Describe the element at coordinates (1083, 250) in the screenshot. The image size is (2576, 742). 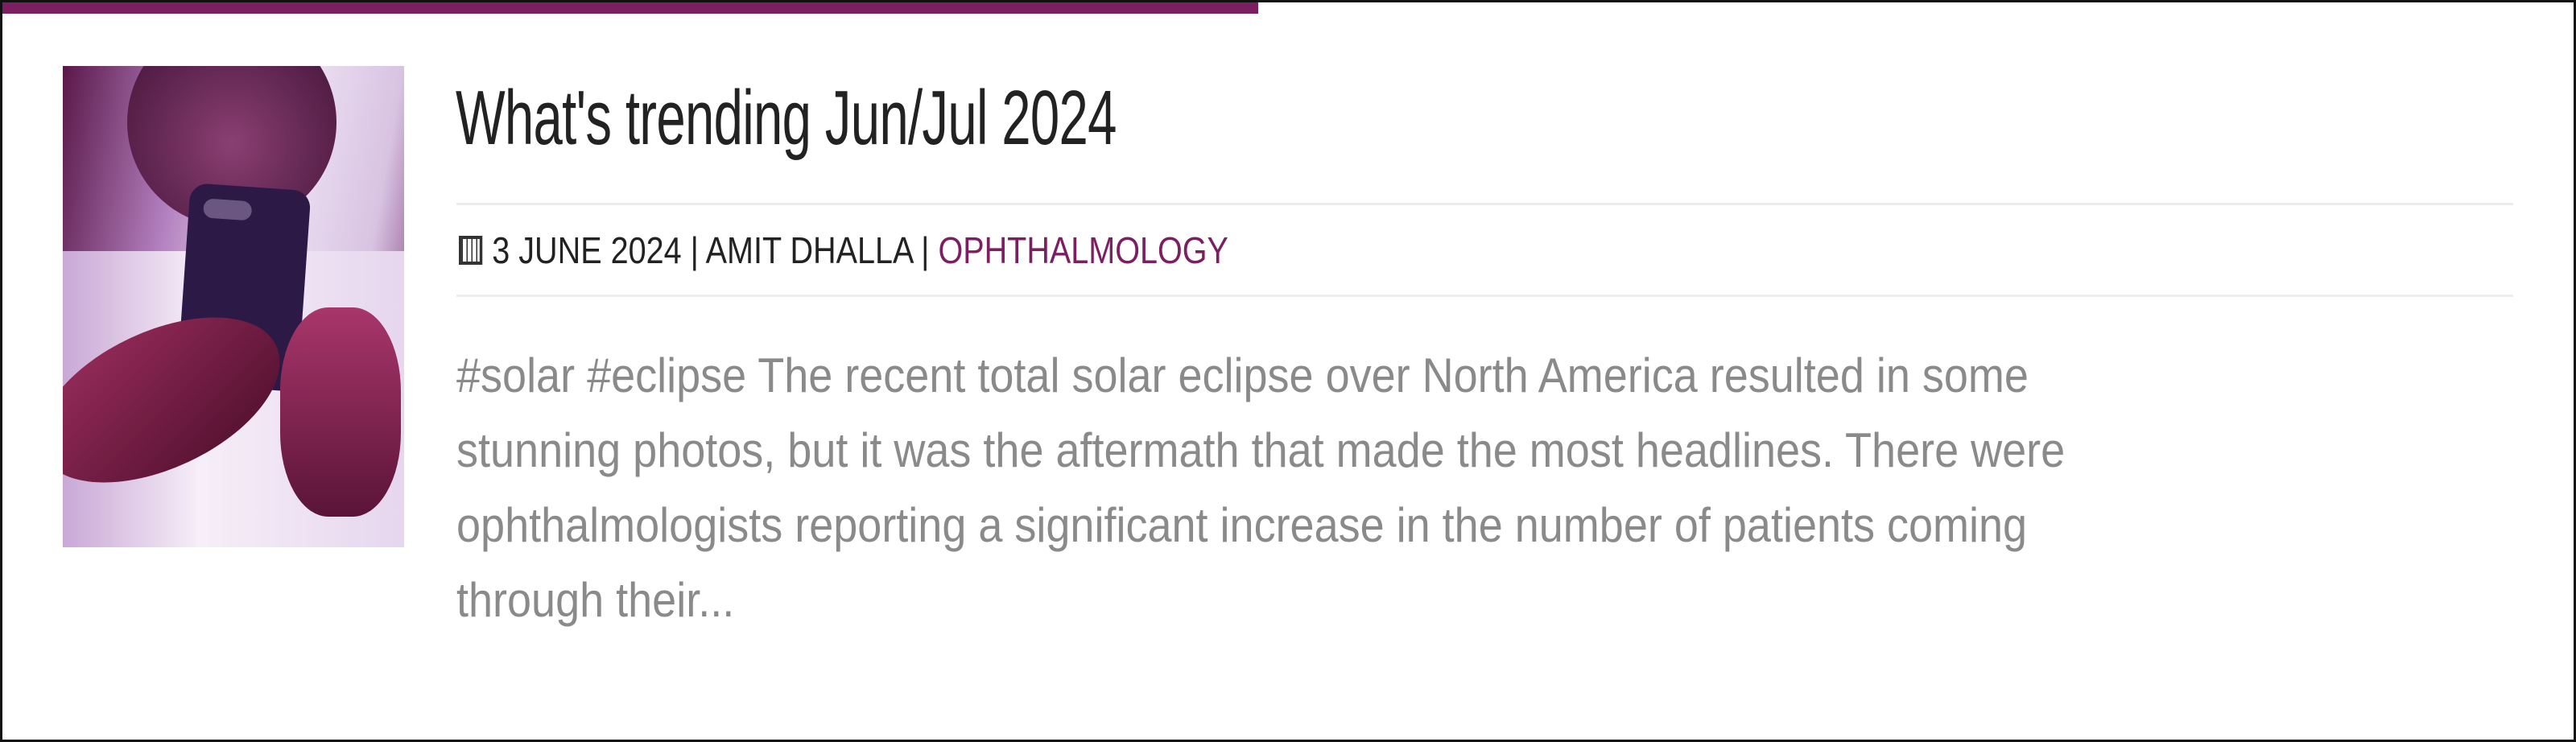
I see `post-category: OPHTHALMOLOGY` at that location.